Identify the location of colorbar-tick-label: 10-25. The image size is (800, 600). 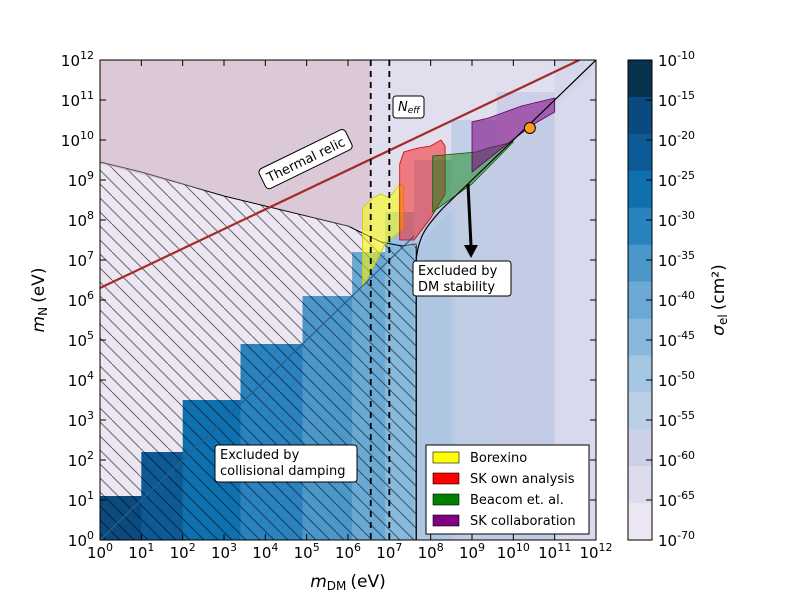
(676, 179).